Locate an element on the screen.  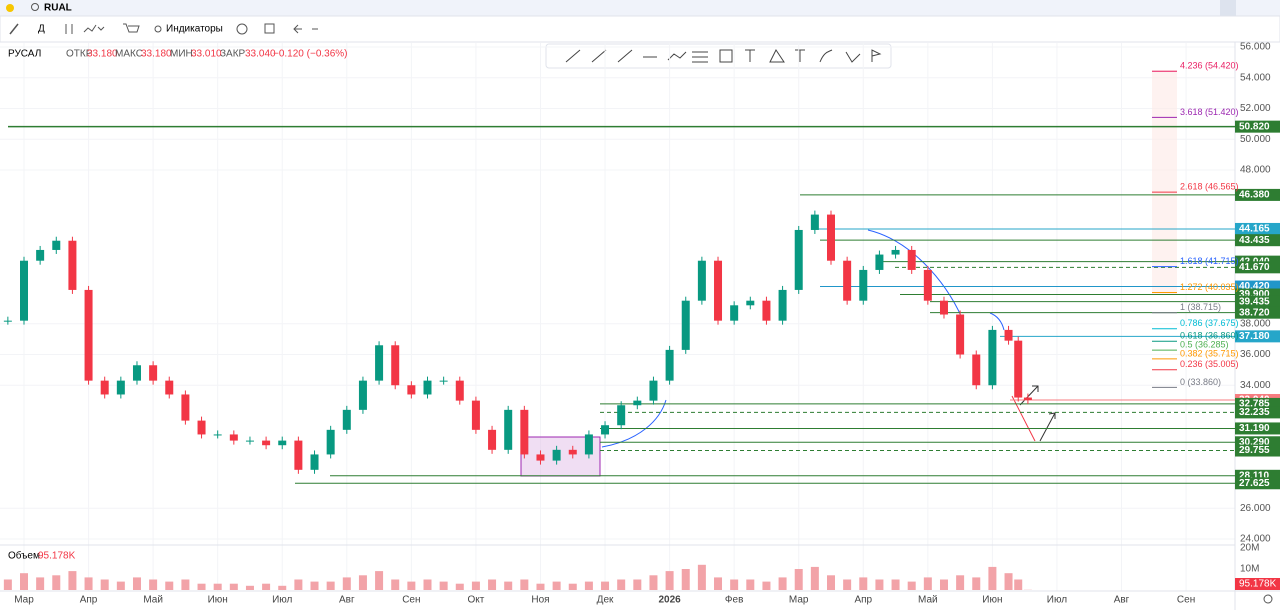
x-tick-label: Сен is located at coordinates (411, 600).